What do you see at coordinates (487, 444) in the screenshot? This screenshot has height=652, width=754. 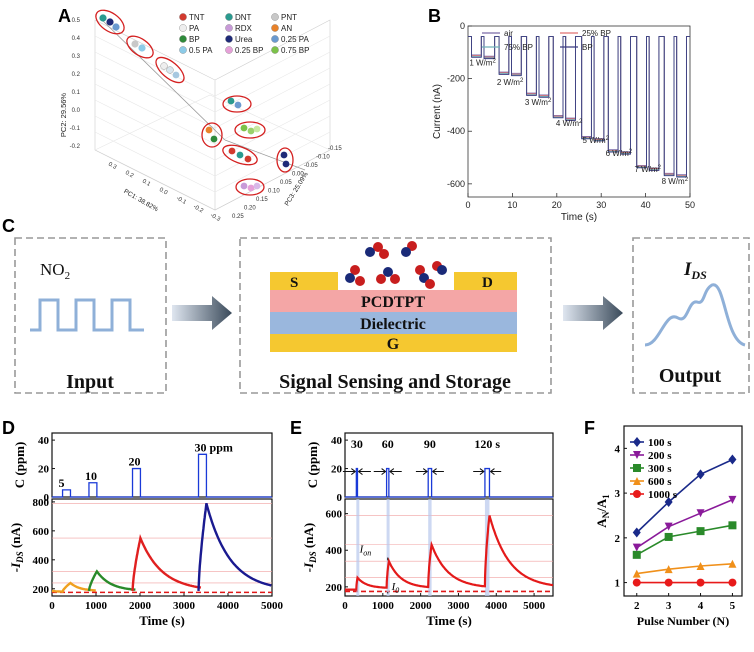 I see `duration-label: 120 s` at bounding box center [487, 444].